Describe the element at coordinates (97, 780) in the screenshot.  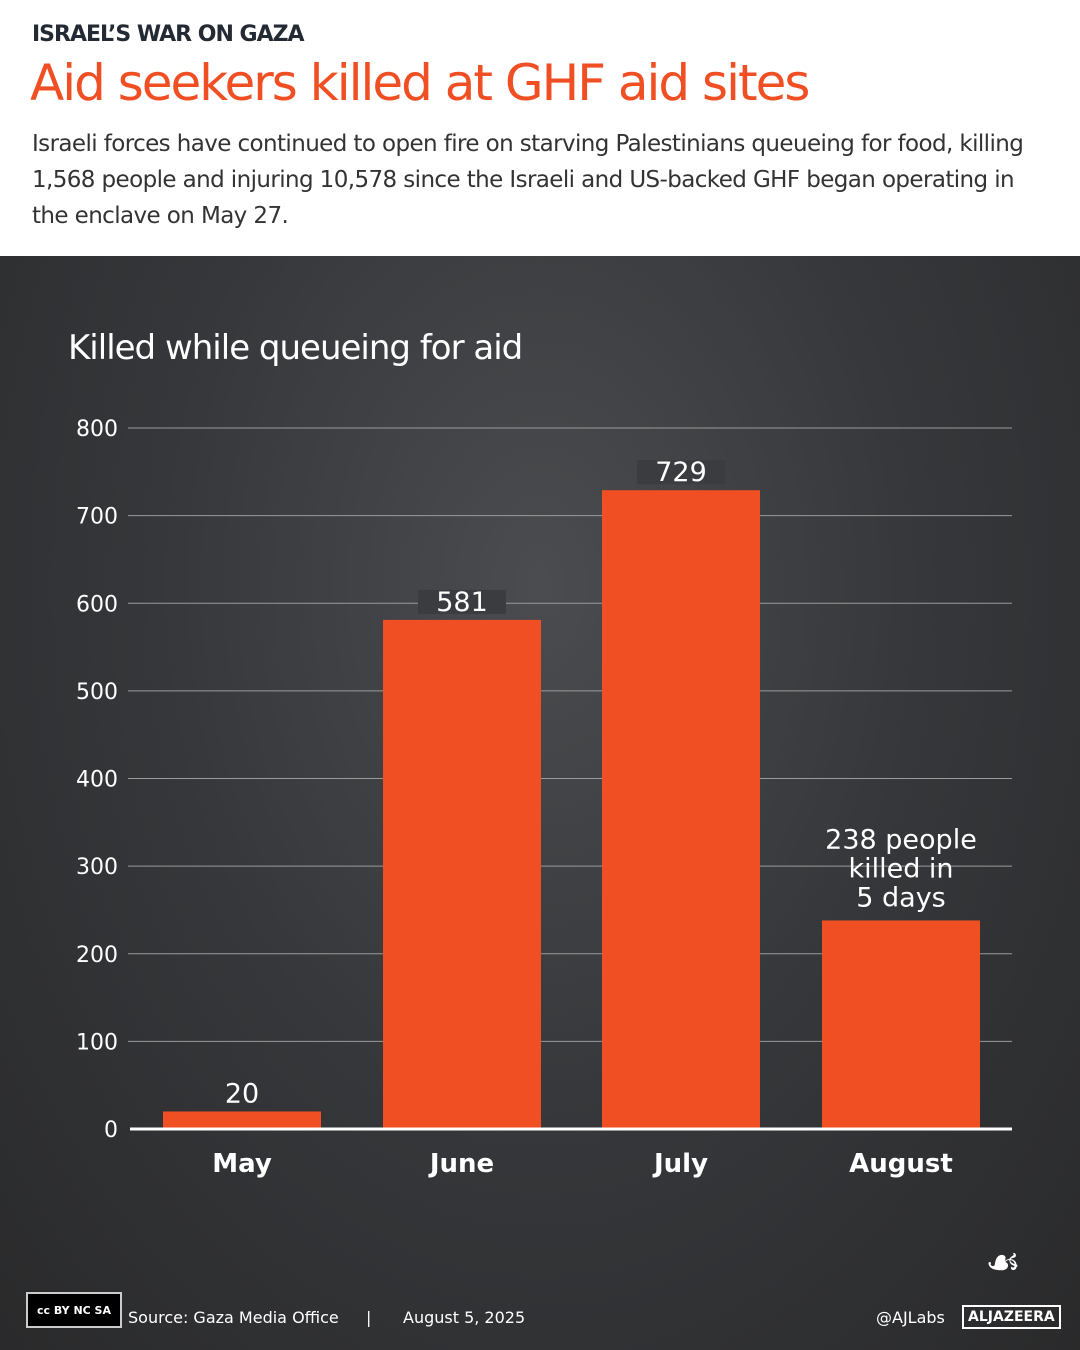
I see `y-tick-label: 400` at that location.